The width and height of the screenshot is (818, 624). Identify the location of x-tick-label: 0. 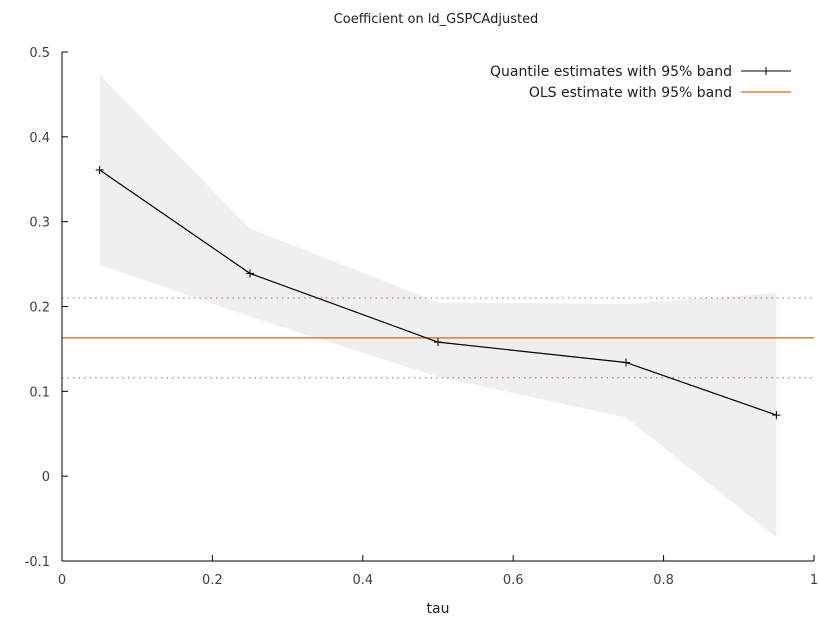
(62, 580).